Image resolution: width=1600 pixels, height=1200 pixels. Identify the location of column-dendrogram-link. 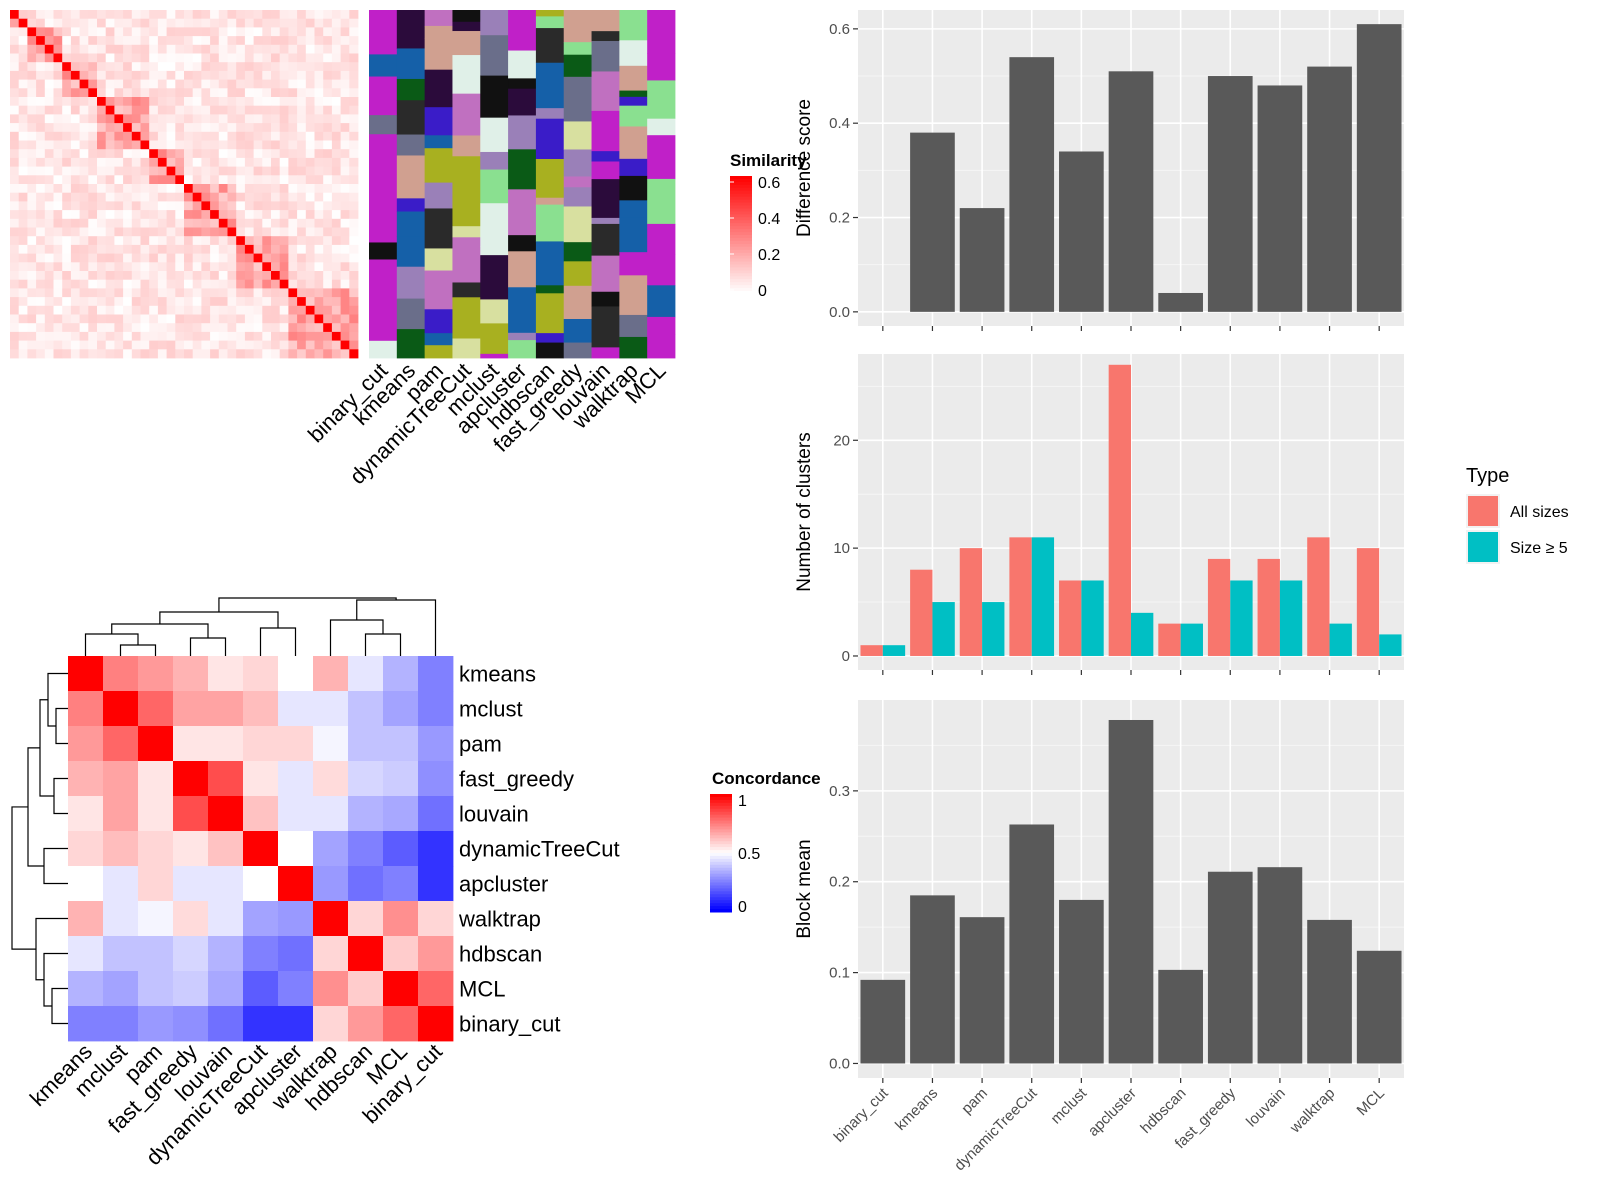
(278, 641).